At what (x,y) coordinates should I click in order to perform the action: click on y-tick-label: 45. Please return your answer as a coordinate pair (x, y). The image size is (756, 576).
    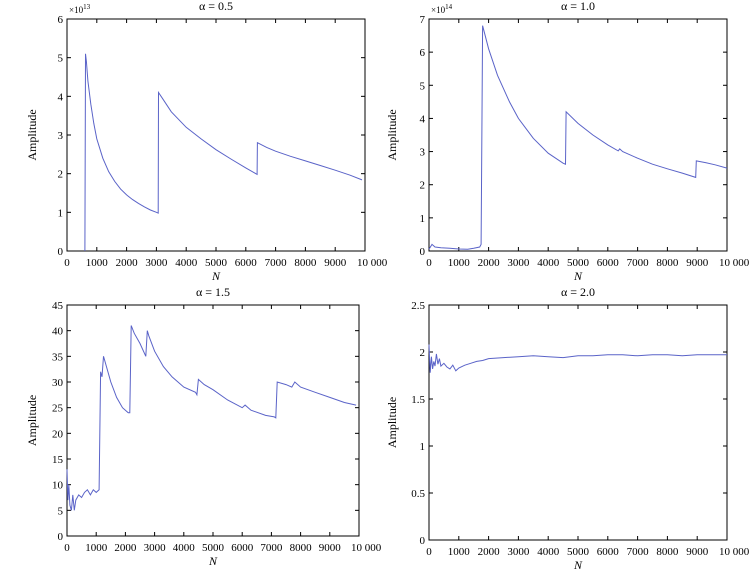
    Looking at the image, I should click on (58, 306).